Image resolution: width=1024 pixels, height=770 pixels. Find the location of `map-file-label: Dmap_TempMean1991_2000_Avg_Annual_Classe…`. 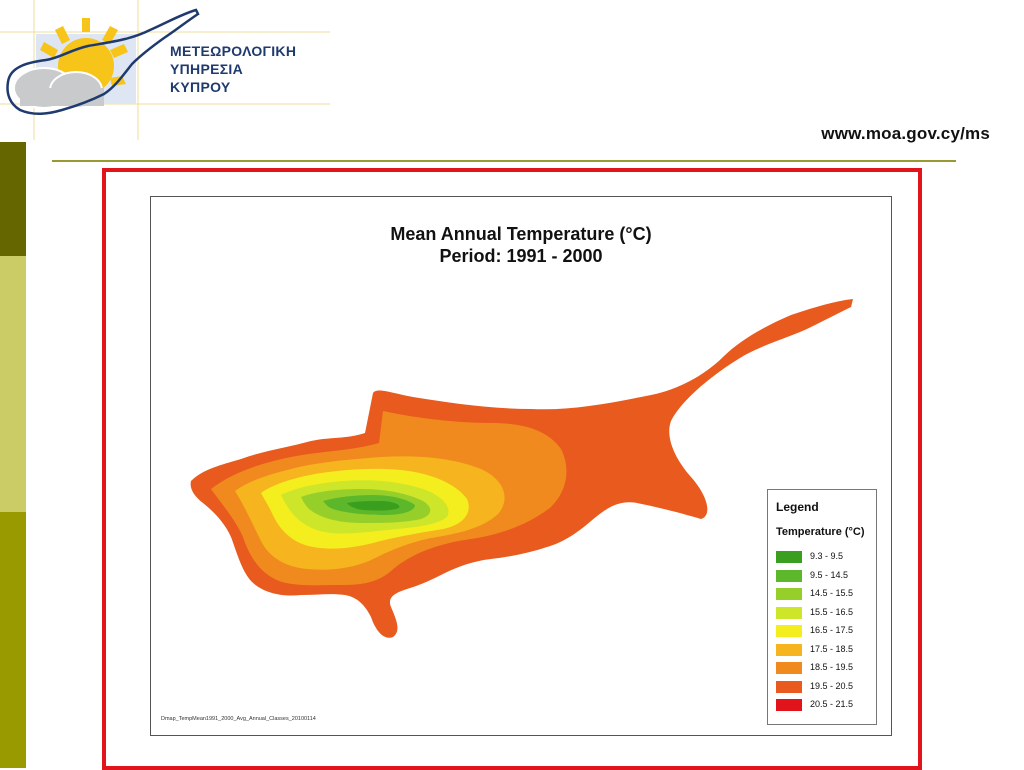

map-file-label: Dmap_TempMean1991_2000_Avg_Annual_Classe… is located at coordinates (238, 719).